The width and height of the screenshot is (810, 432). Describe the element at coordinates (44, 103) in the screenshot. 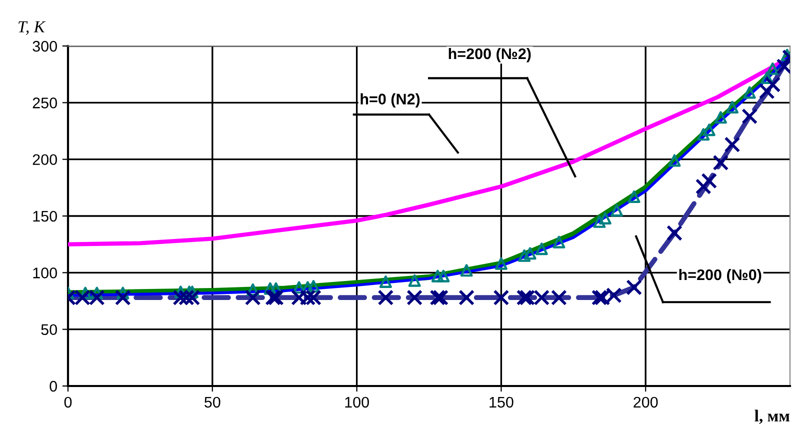

I see `y-tick-label: 250` at that location.